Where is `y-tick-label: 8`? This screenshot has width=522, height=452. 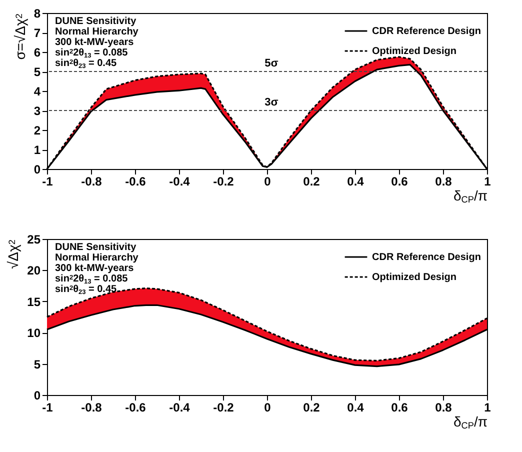 y-tick-label: 8 is located at coordinates (37, 13).